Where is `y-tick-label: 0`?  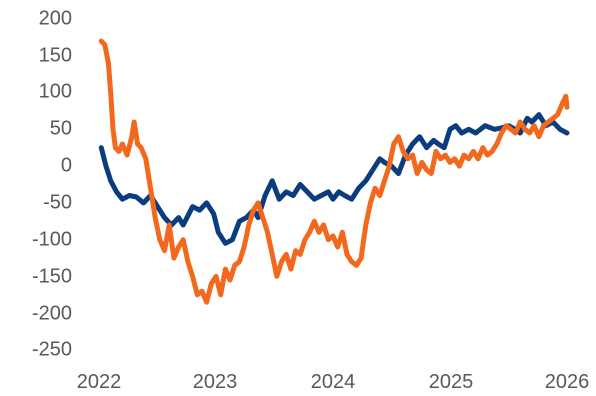 y-tick-label: 0 is located at coordinates (66, 165).